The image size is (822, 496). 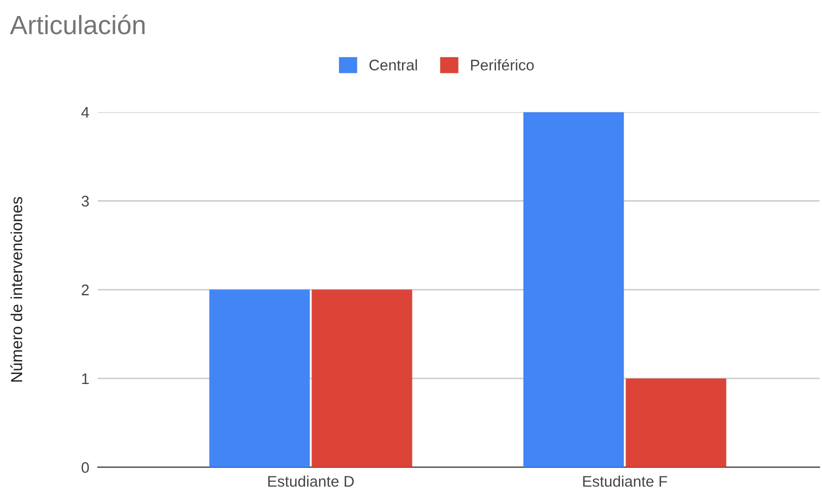 What do you see at coordinates (311, 481) in the screenshot?
I see `x-tick-label: Estudiante D` at bounding box center [311, 481].